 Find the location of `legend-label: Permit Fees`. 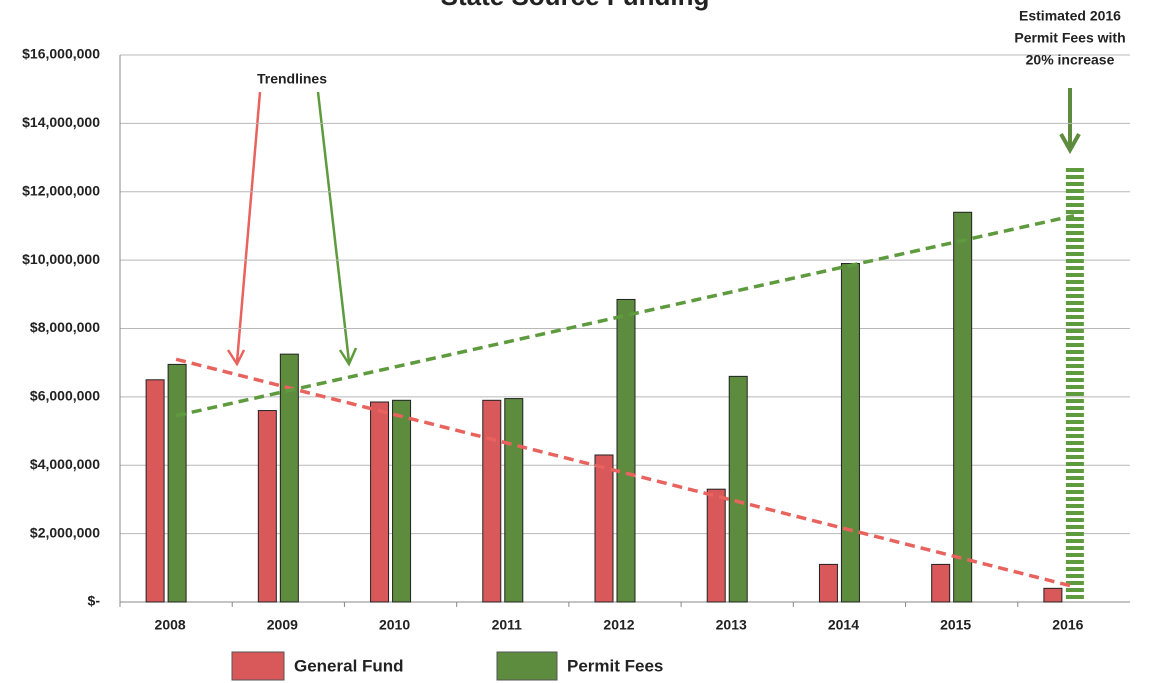

legend-label: Permit Fees is located at coordinates (615, 665).